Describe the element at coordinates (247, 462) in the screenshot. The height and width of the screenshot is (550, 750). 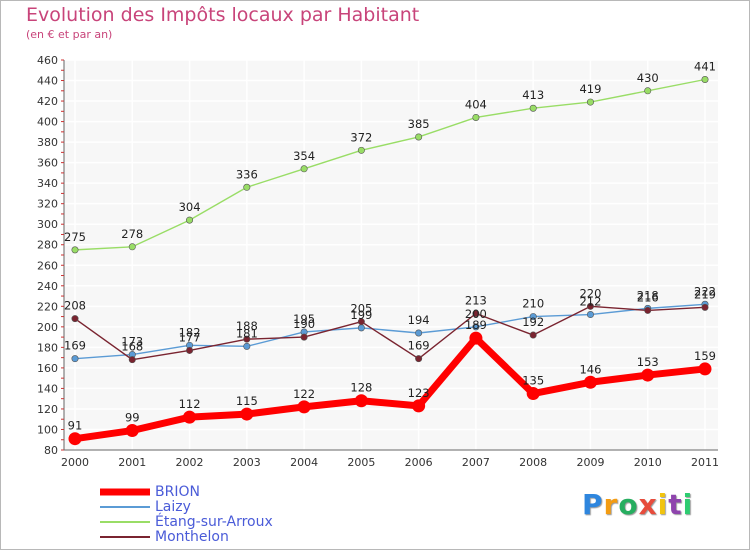
I see `x-tick-label: 2003` at that location.